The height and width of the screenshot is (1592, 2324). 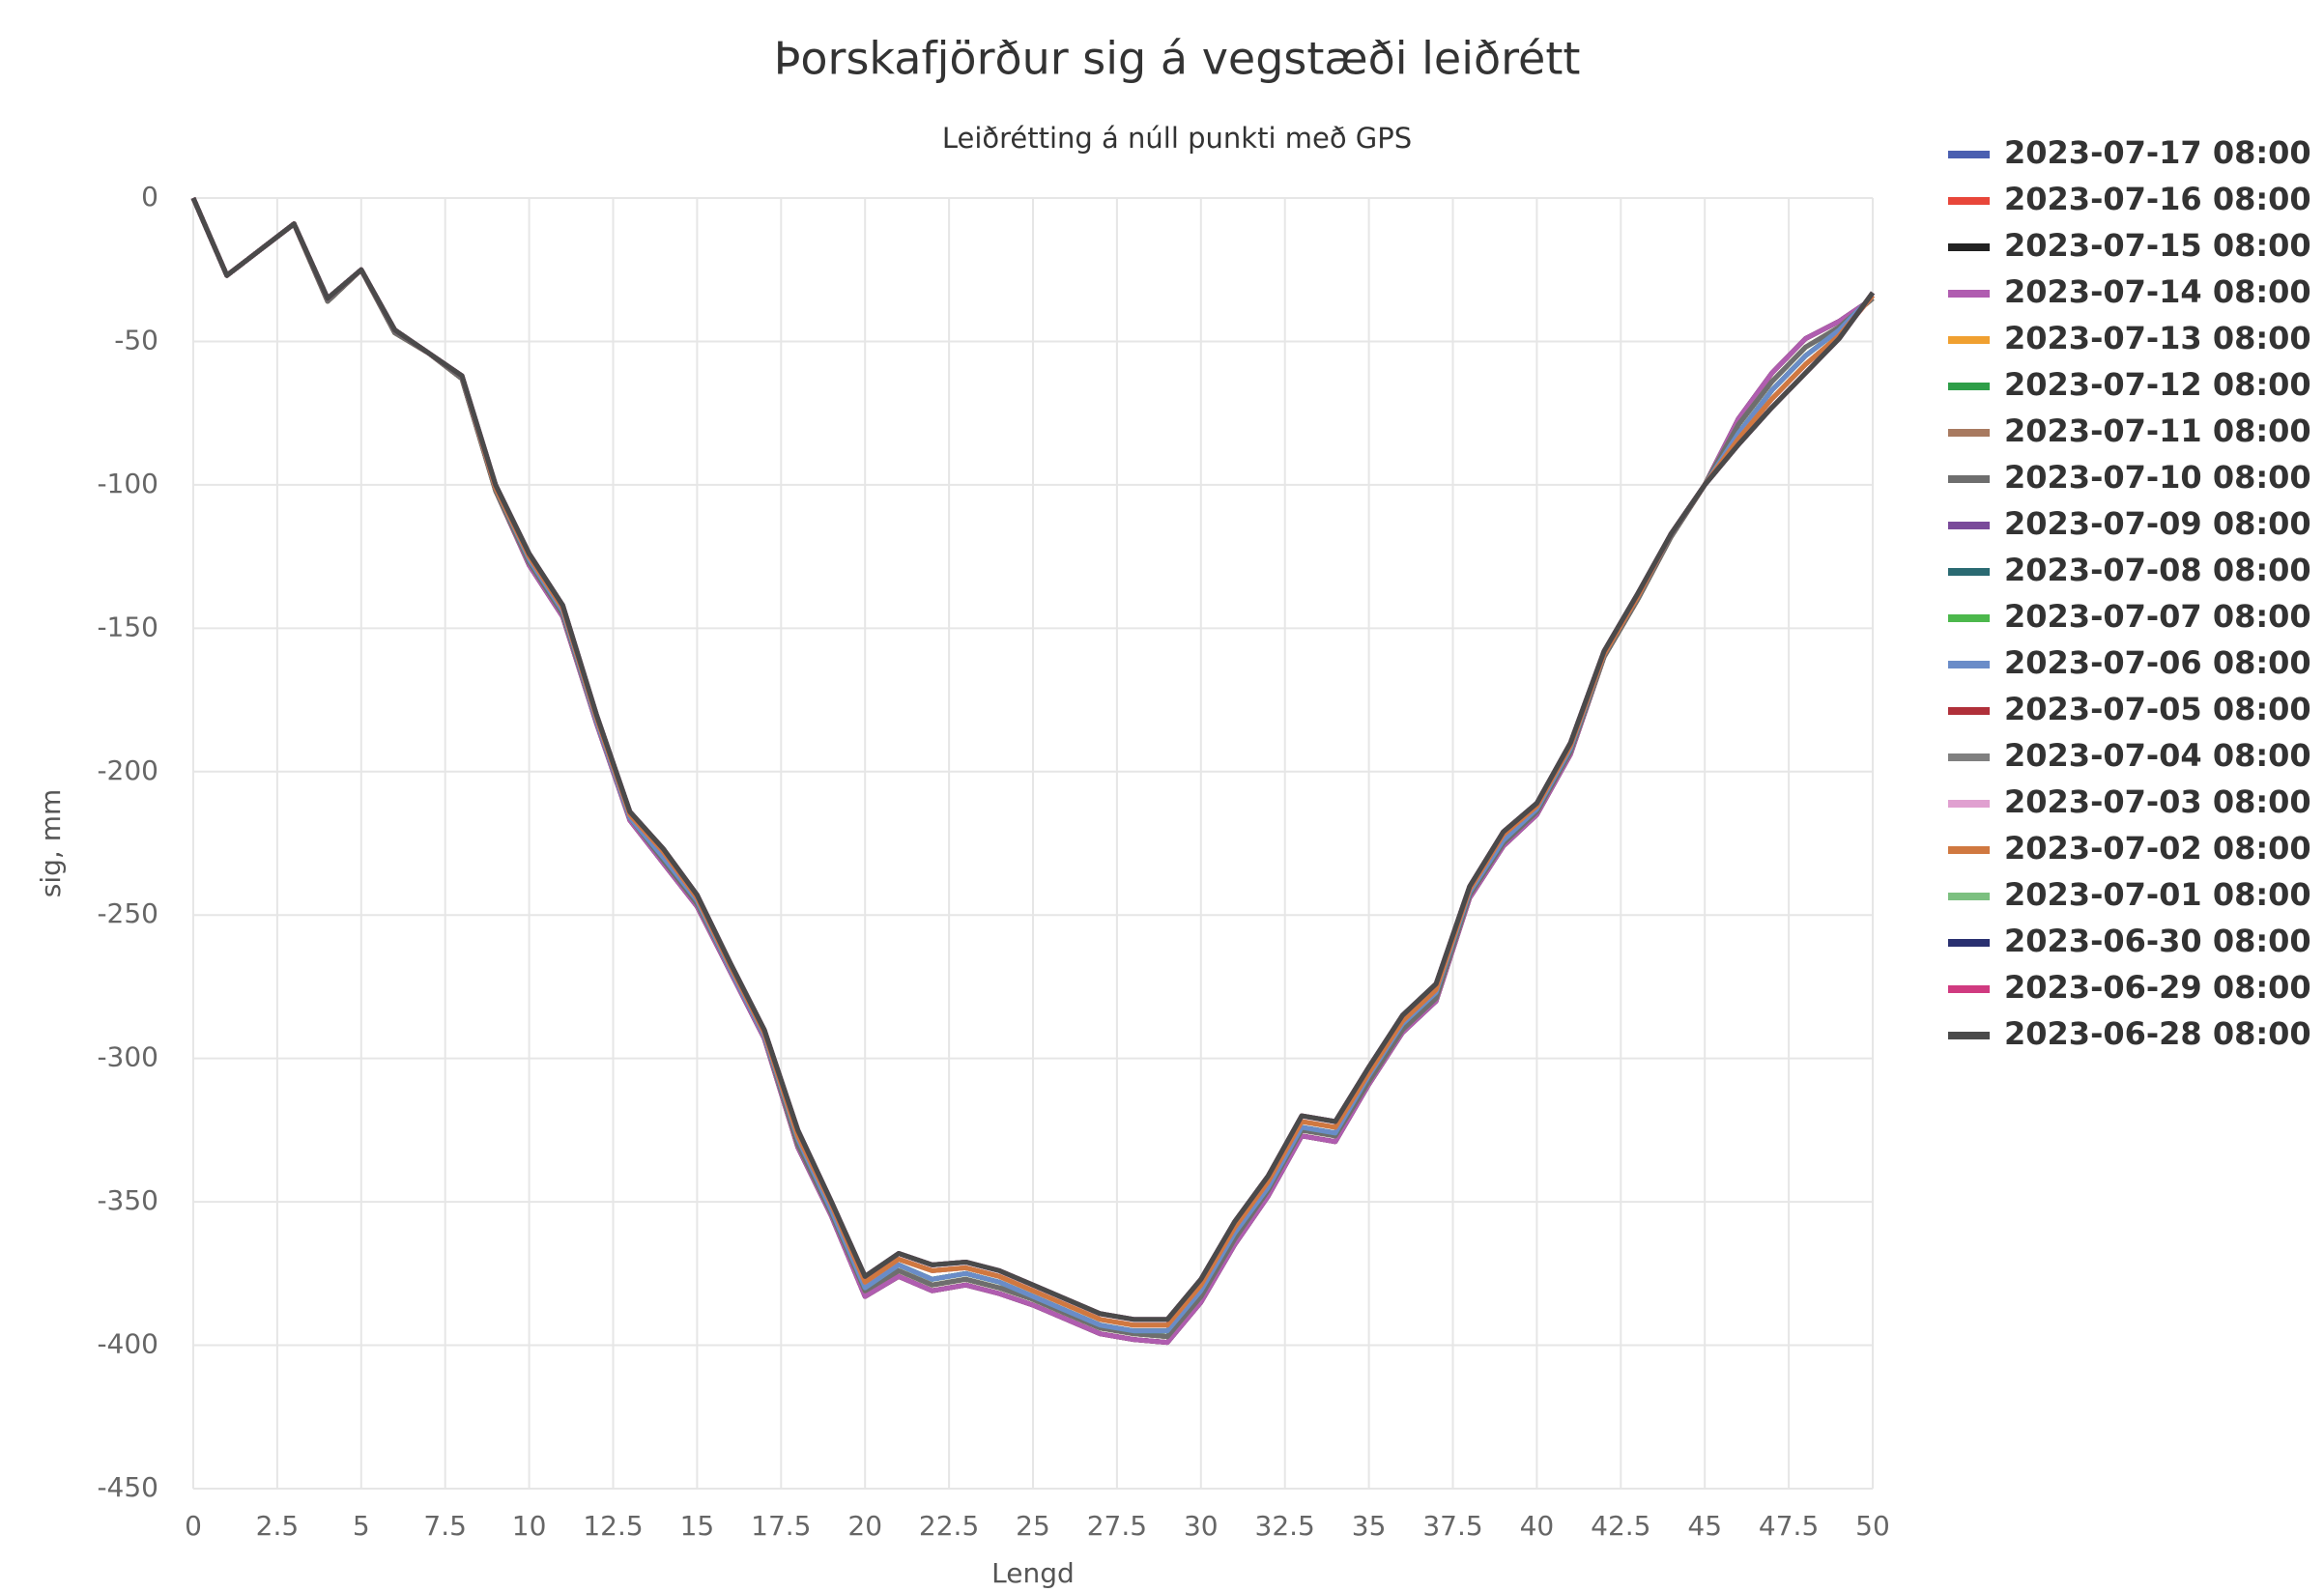 I want to click on legend-label: 2023-07-03 08:00, so click(x=2157, y=801).